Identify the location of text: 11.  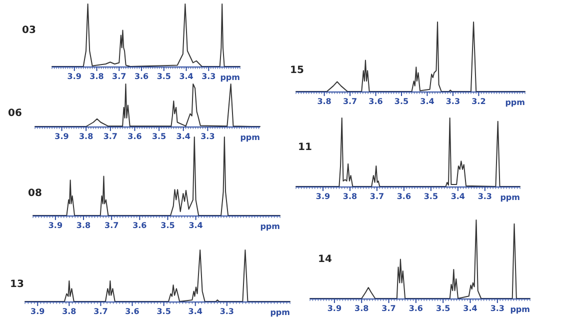
(305, 147).